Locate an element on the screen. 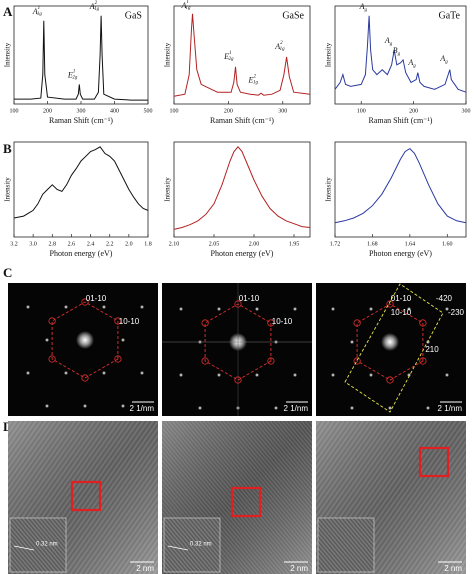 This screenshot has height=574, width=474. x-tick-label: 3.2 is located at coordinates (14, 244).